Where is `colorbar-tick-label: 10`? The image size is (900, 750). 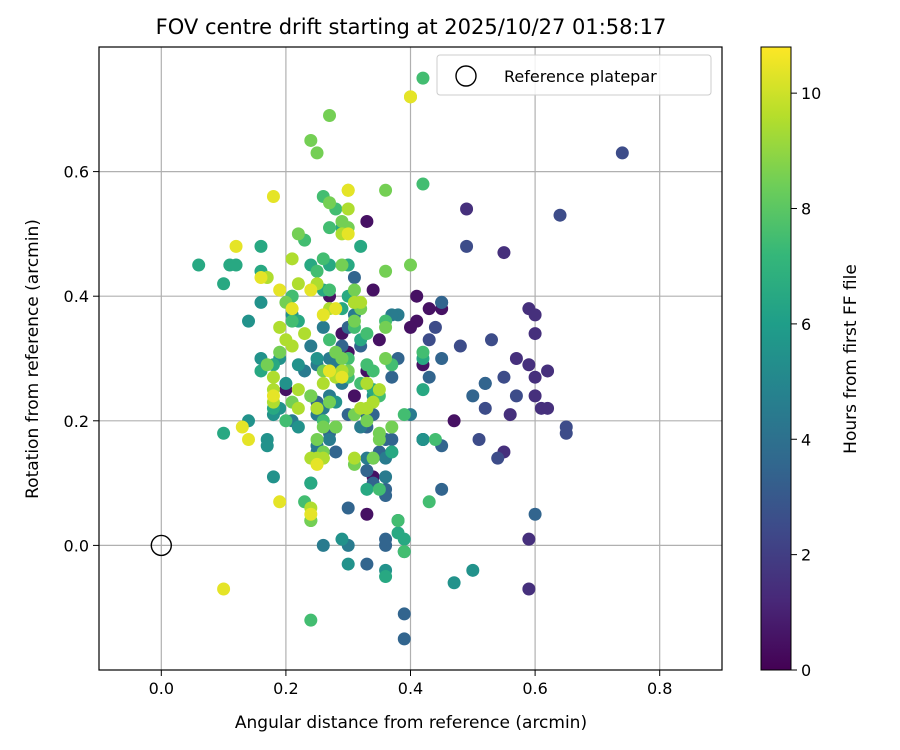 colorbar-tick-label: 10 is located at coordinates (811, 93).